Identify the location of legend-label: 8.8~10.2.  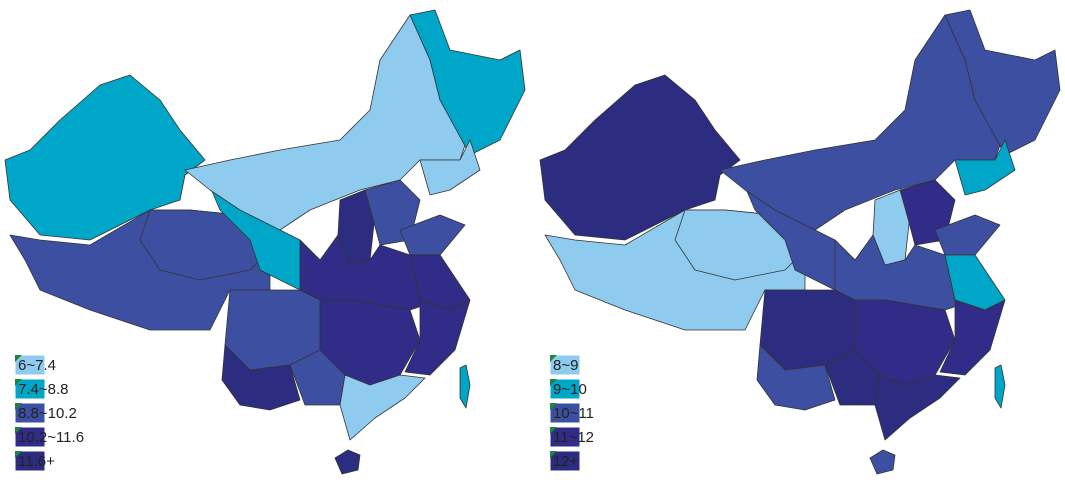
(47, 413).